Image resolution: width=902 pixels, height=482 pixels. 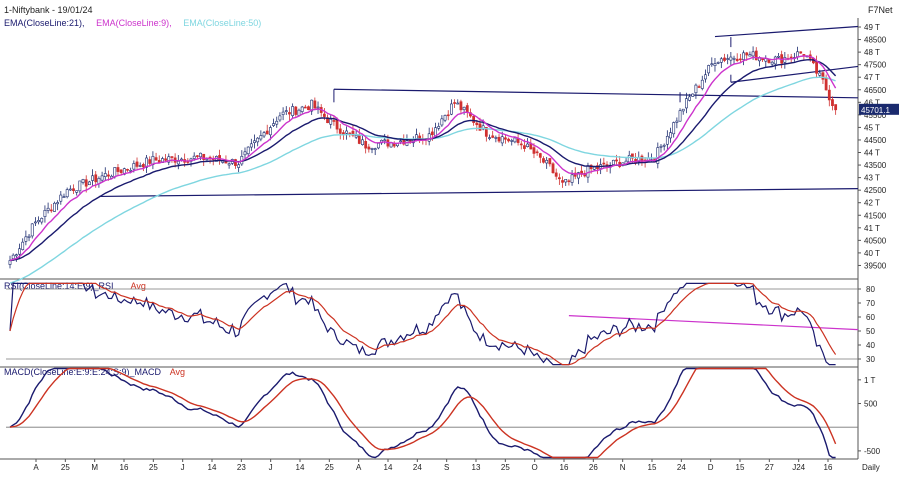 I want to click on x-tick-label: J24, so click(x=798, y=467).